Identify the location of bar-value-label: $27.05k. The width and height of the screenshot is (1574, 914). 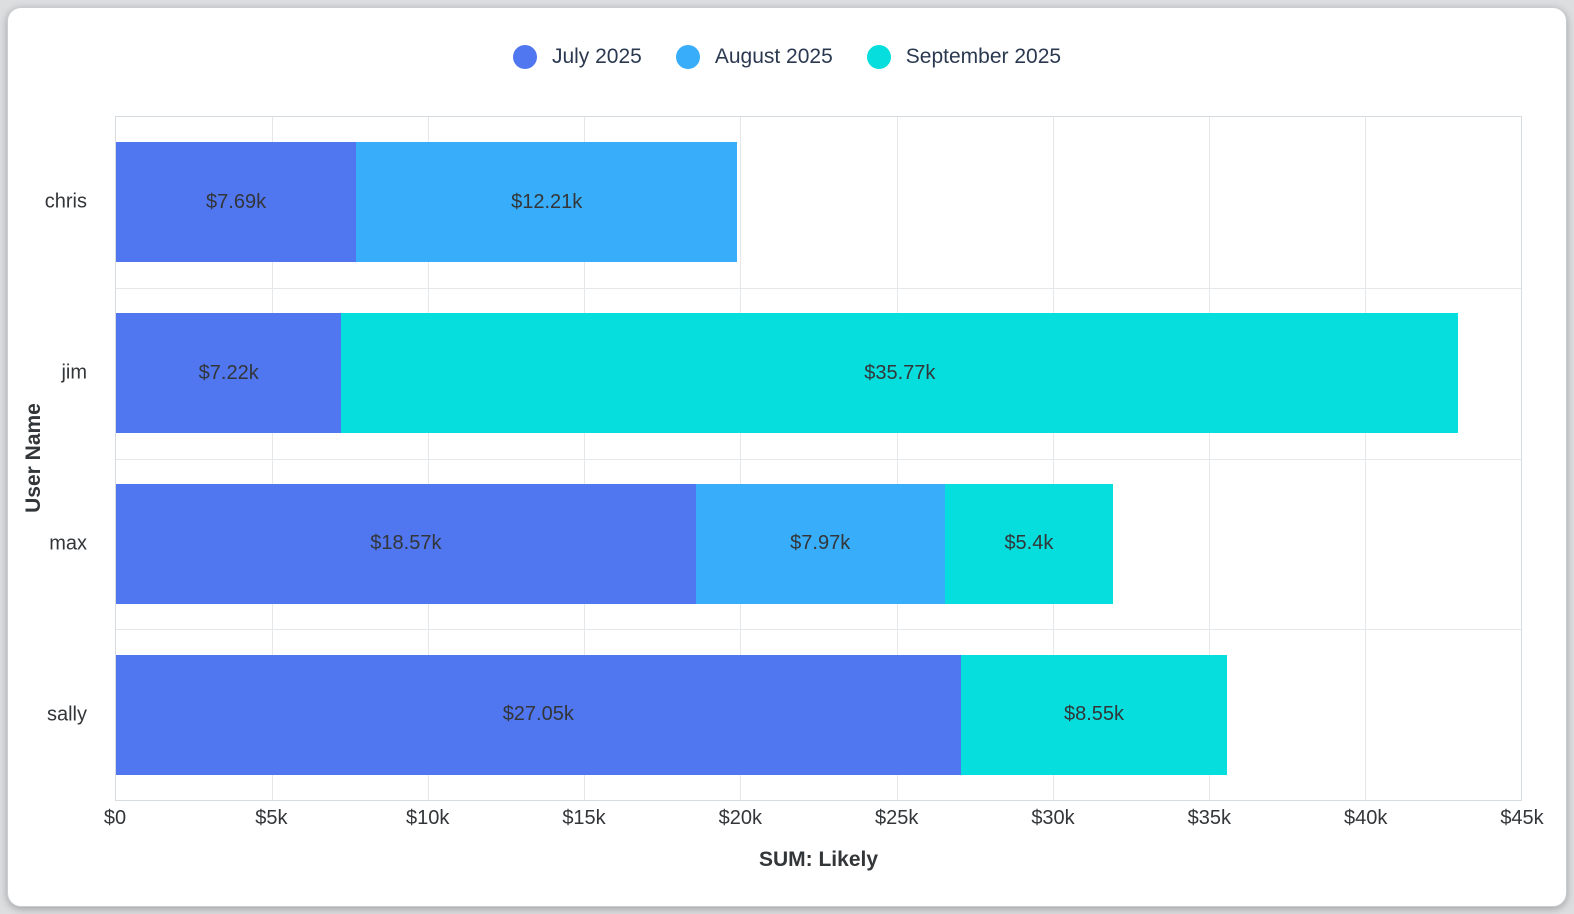
(538, 714).